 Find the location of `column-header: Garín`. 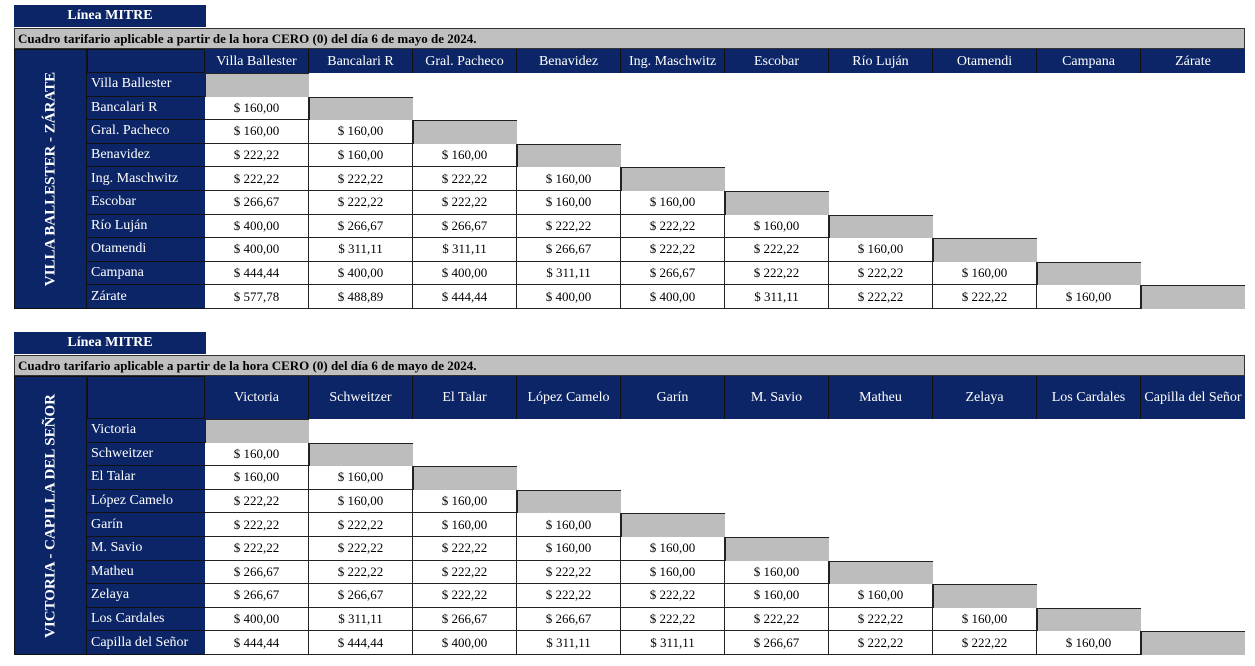

column-header: Garín is located at coordinates (673, 397).